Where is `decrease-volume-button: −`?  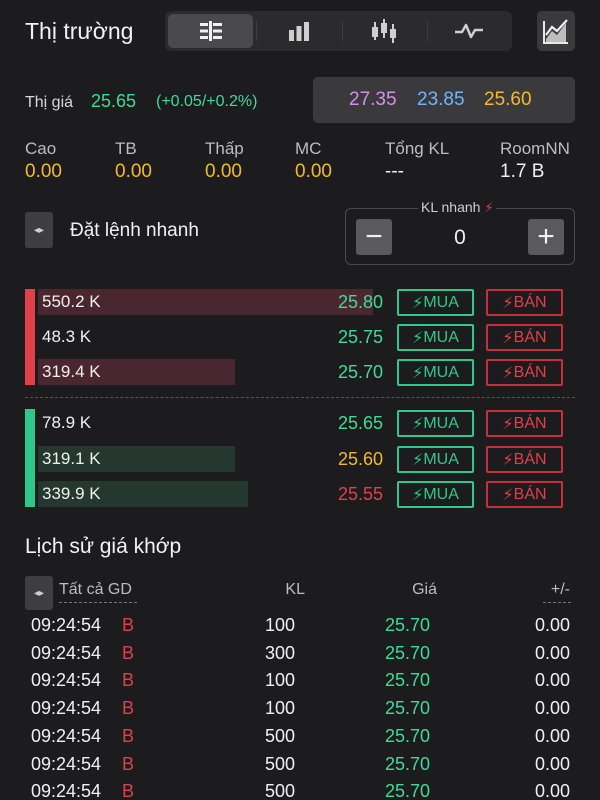 decrease-volume-button: − is located at coordinates (374, 237).